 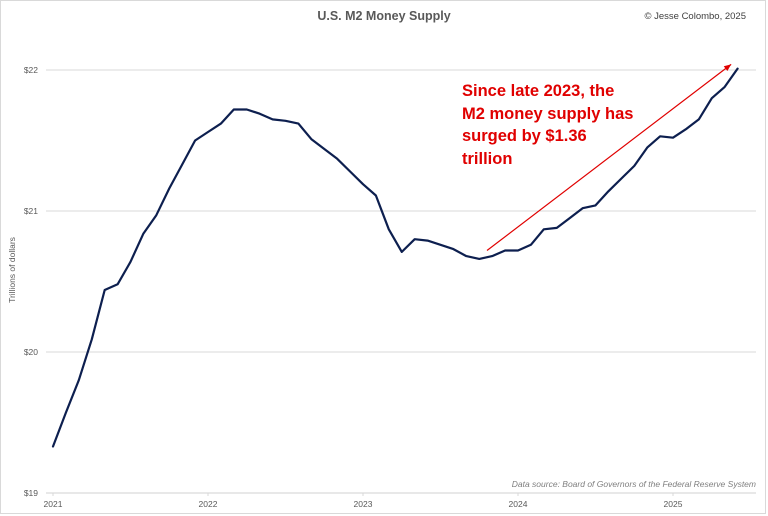 What do you see at coordinates (31, 281) in the screenshot?
I see `y-axis-ticks: $19 $20 $21 $22` at bounding box center [31, 281].